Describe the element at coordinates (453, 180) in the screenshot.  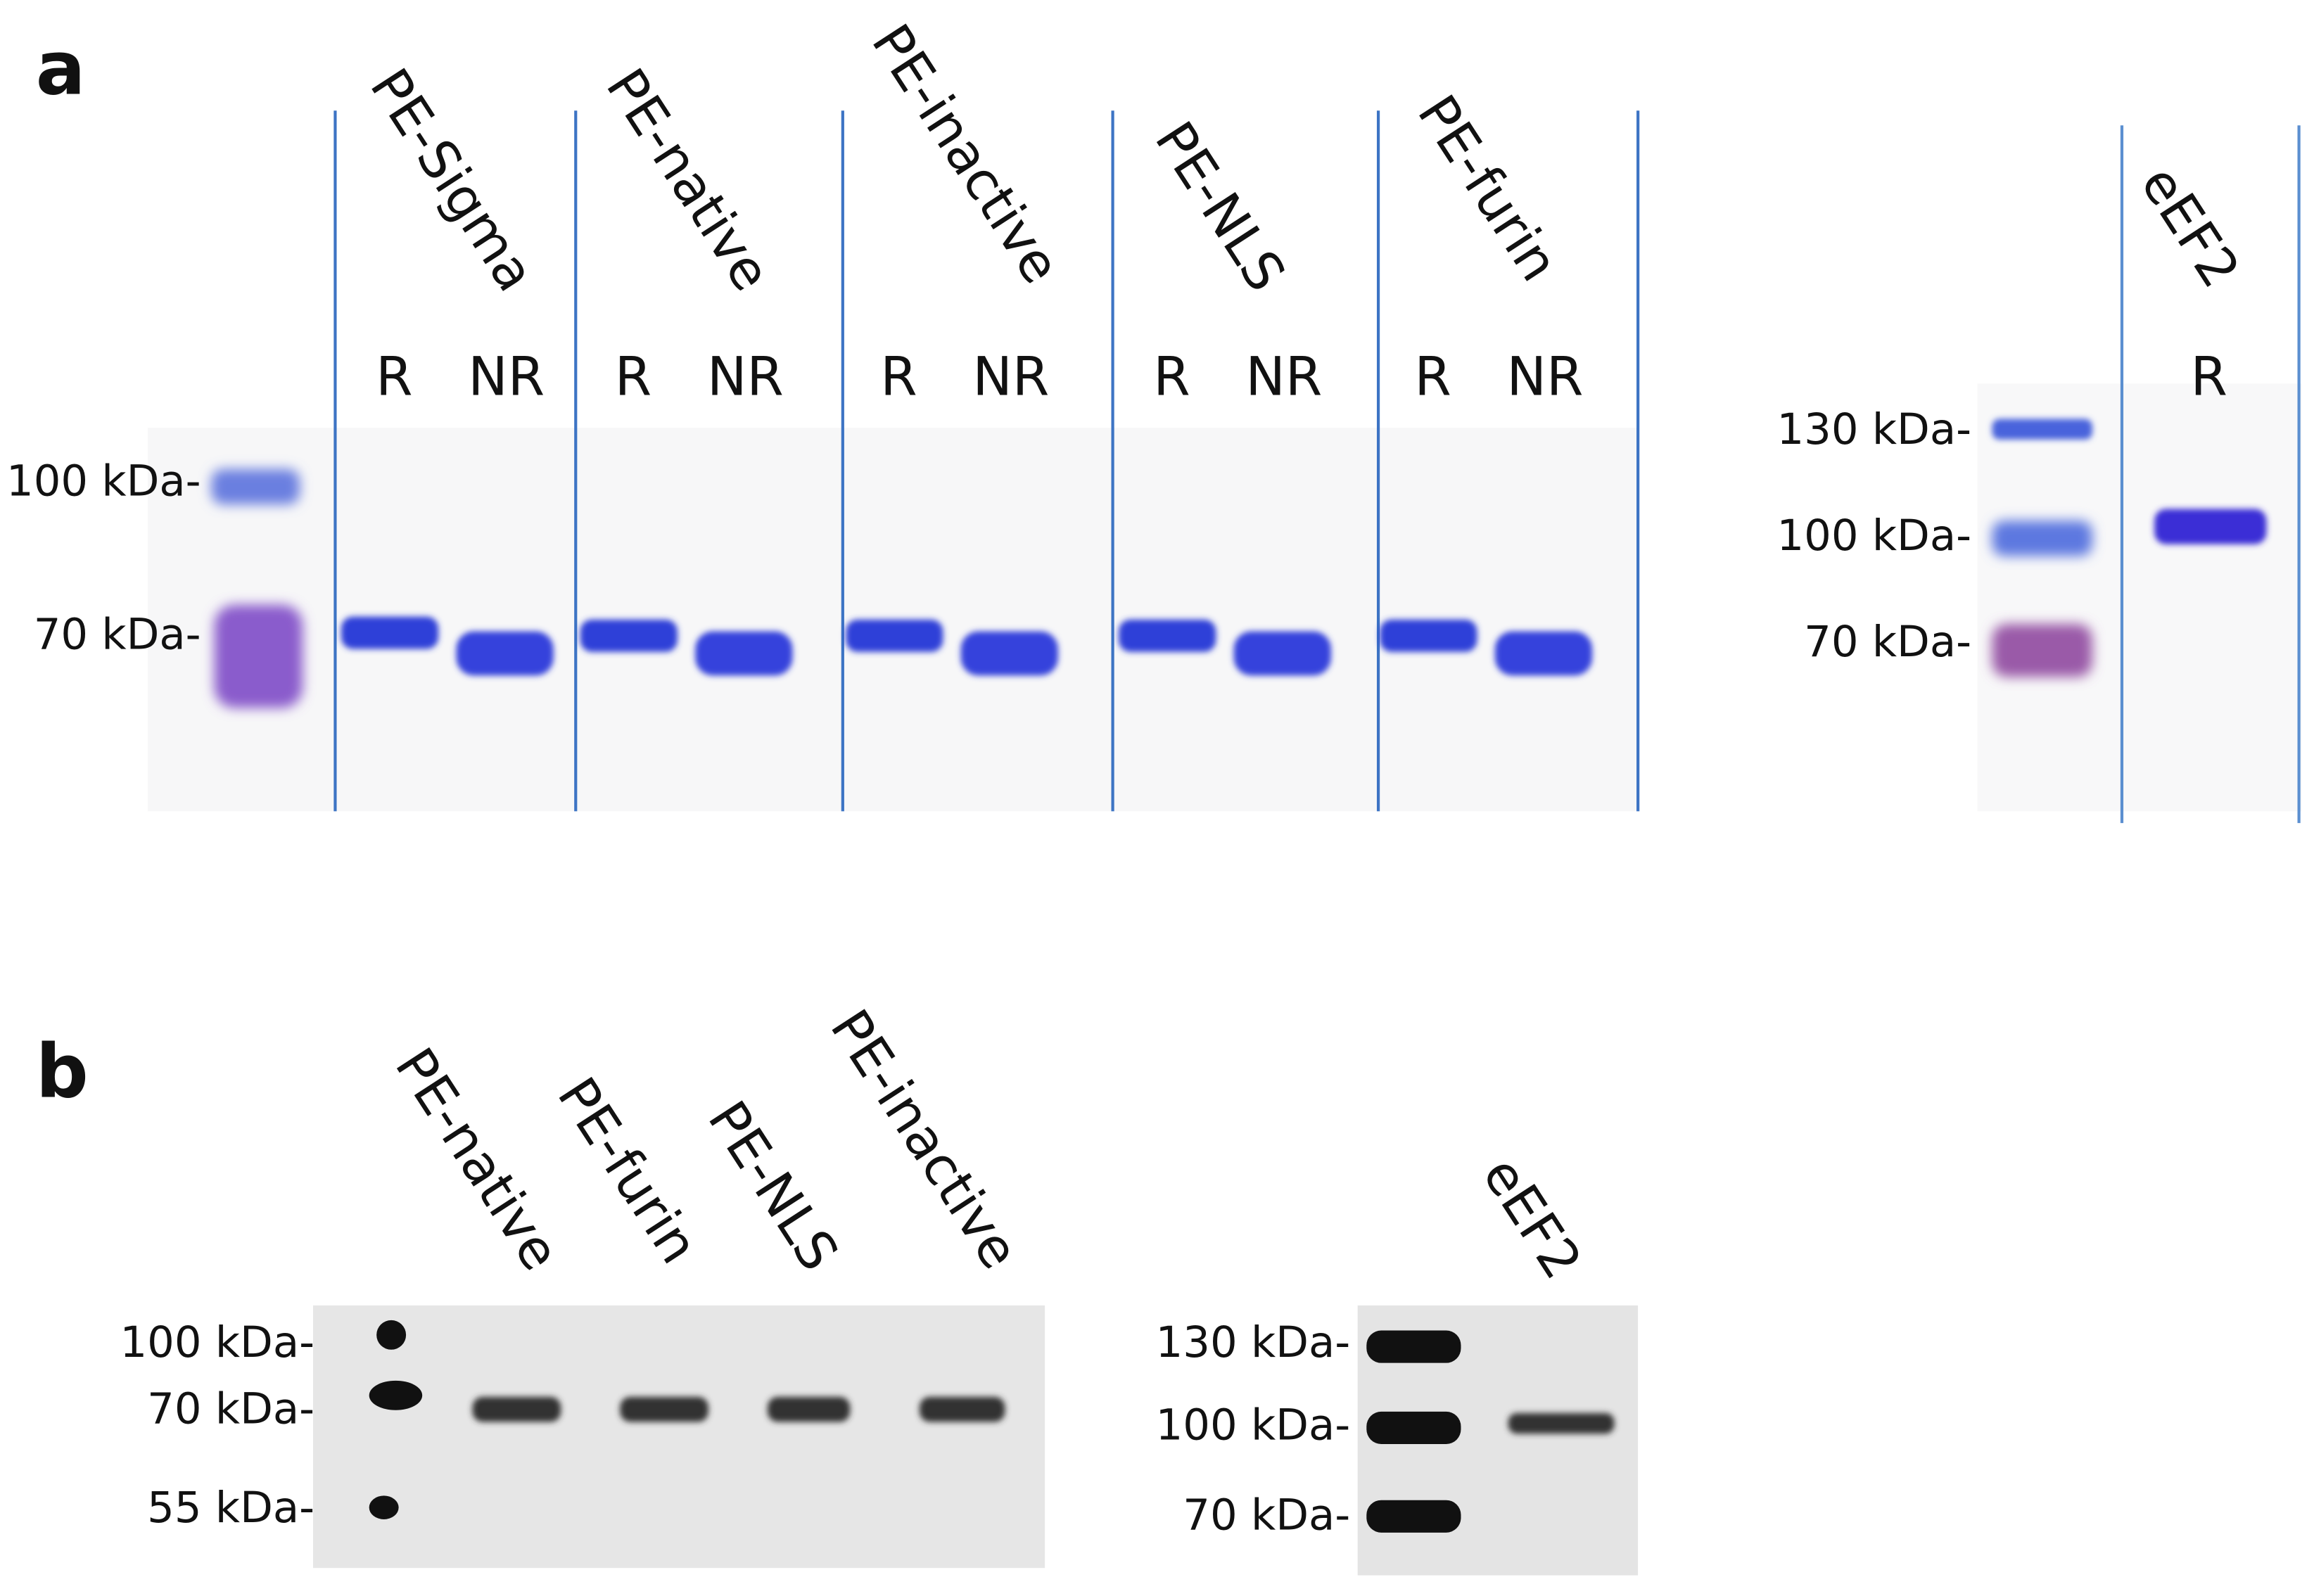
I see `sample-label: PE-Sigma` at that location.